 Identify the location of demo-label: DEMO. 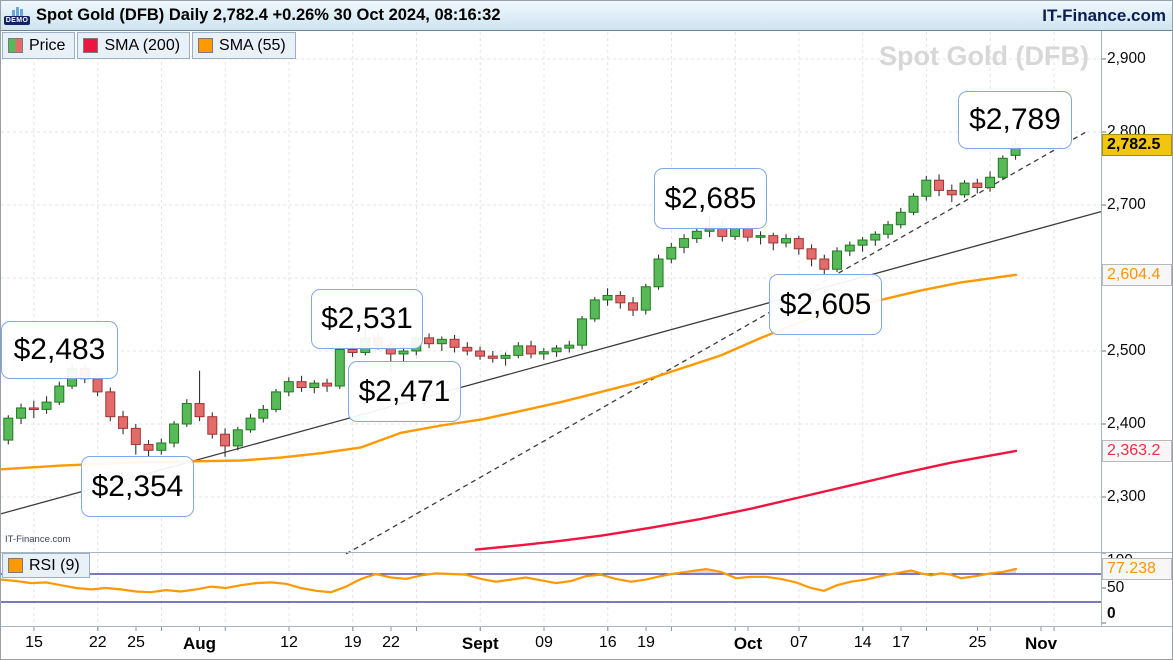
(17, 20).